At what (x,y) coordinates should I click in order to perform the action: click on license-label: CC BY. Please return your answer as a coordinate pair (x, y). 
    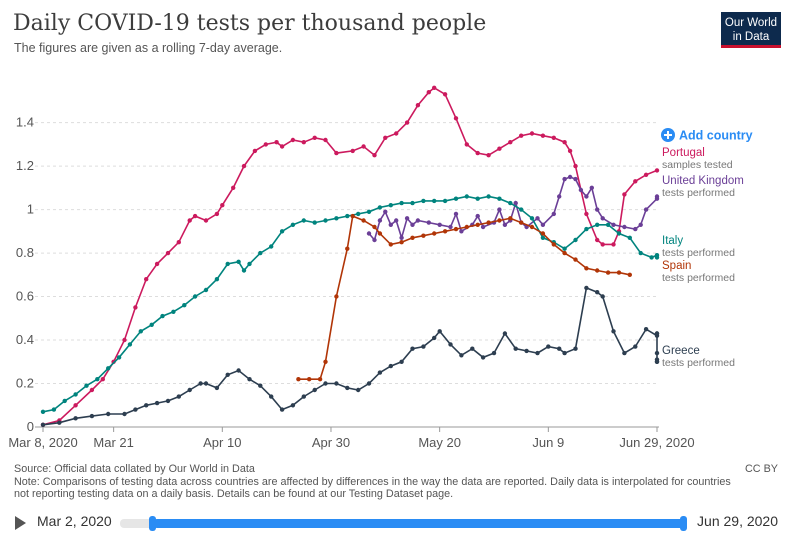
    Looking at the image, I should click on (761, 469).